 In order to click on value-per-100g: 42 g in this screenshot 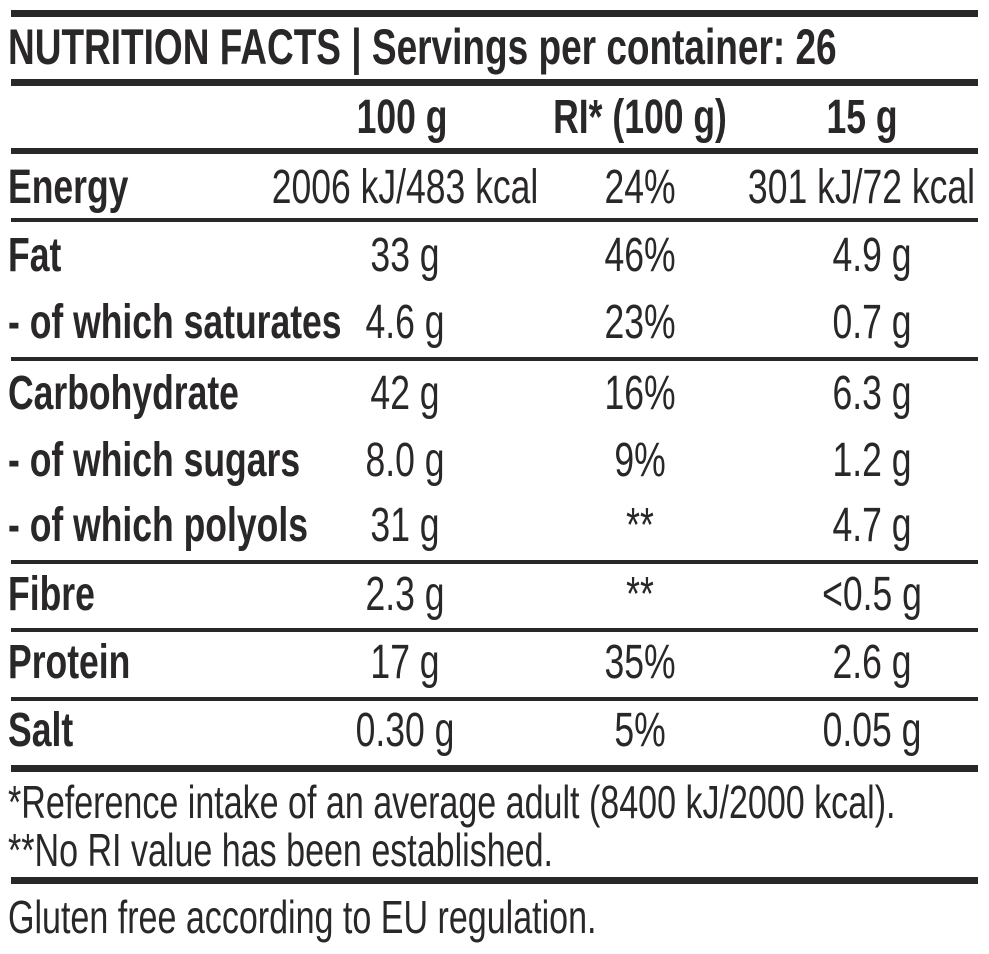, I will do `click(405, 393)`.